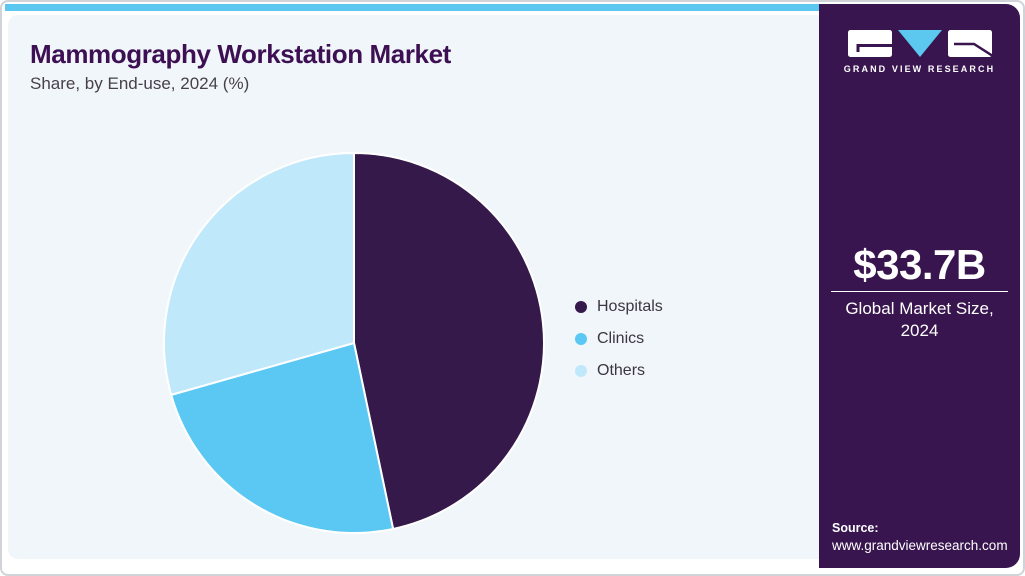 This screenshot has height=576, width=1025. What do you see at coordinates (282, 438) in the screenshot?
I see `pie-slice-clinics` at bounding box center [282, 438].